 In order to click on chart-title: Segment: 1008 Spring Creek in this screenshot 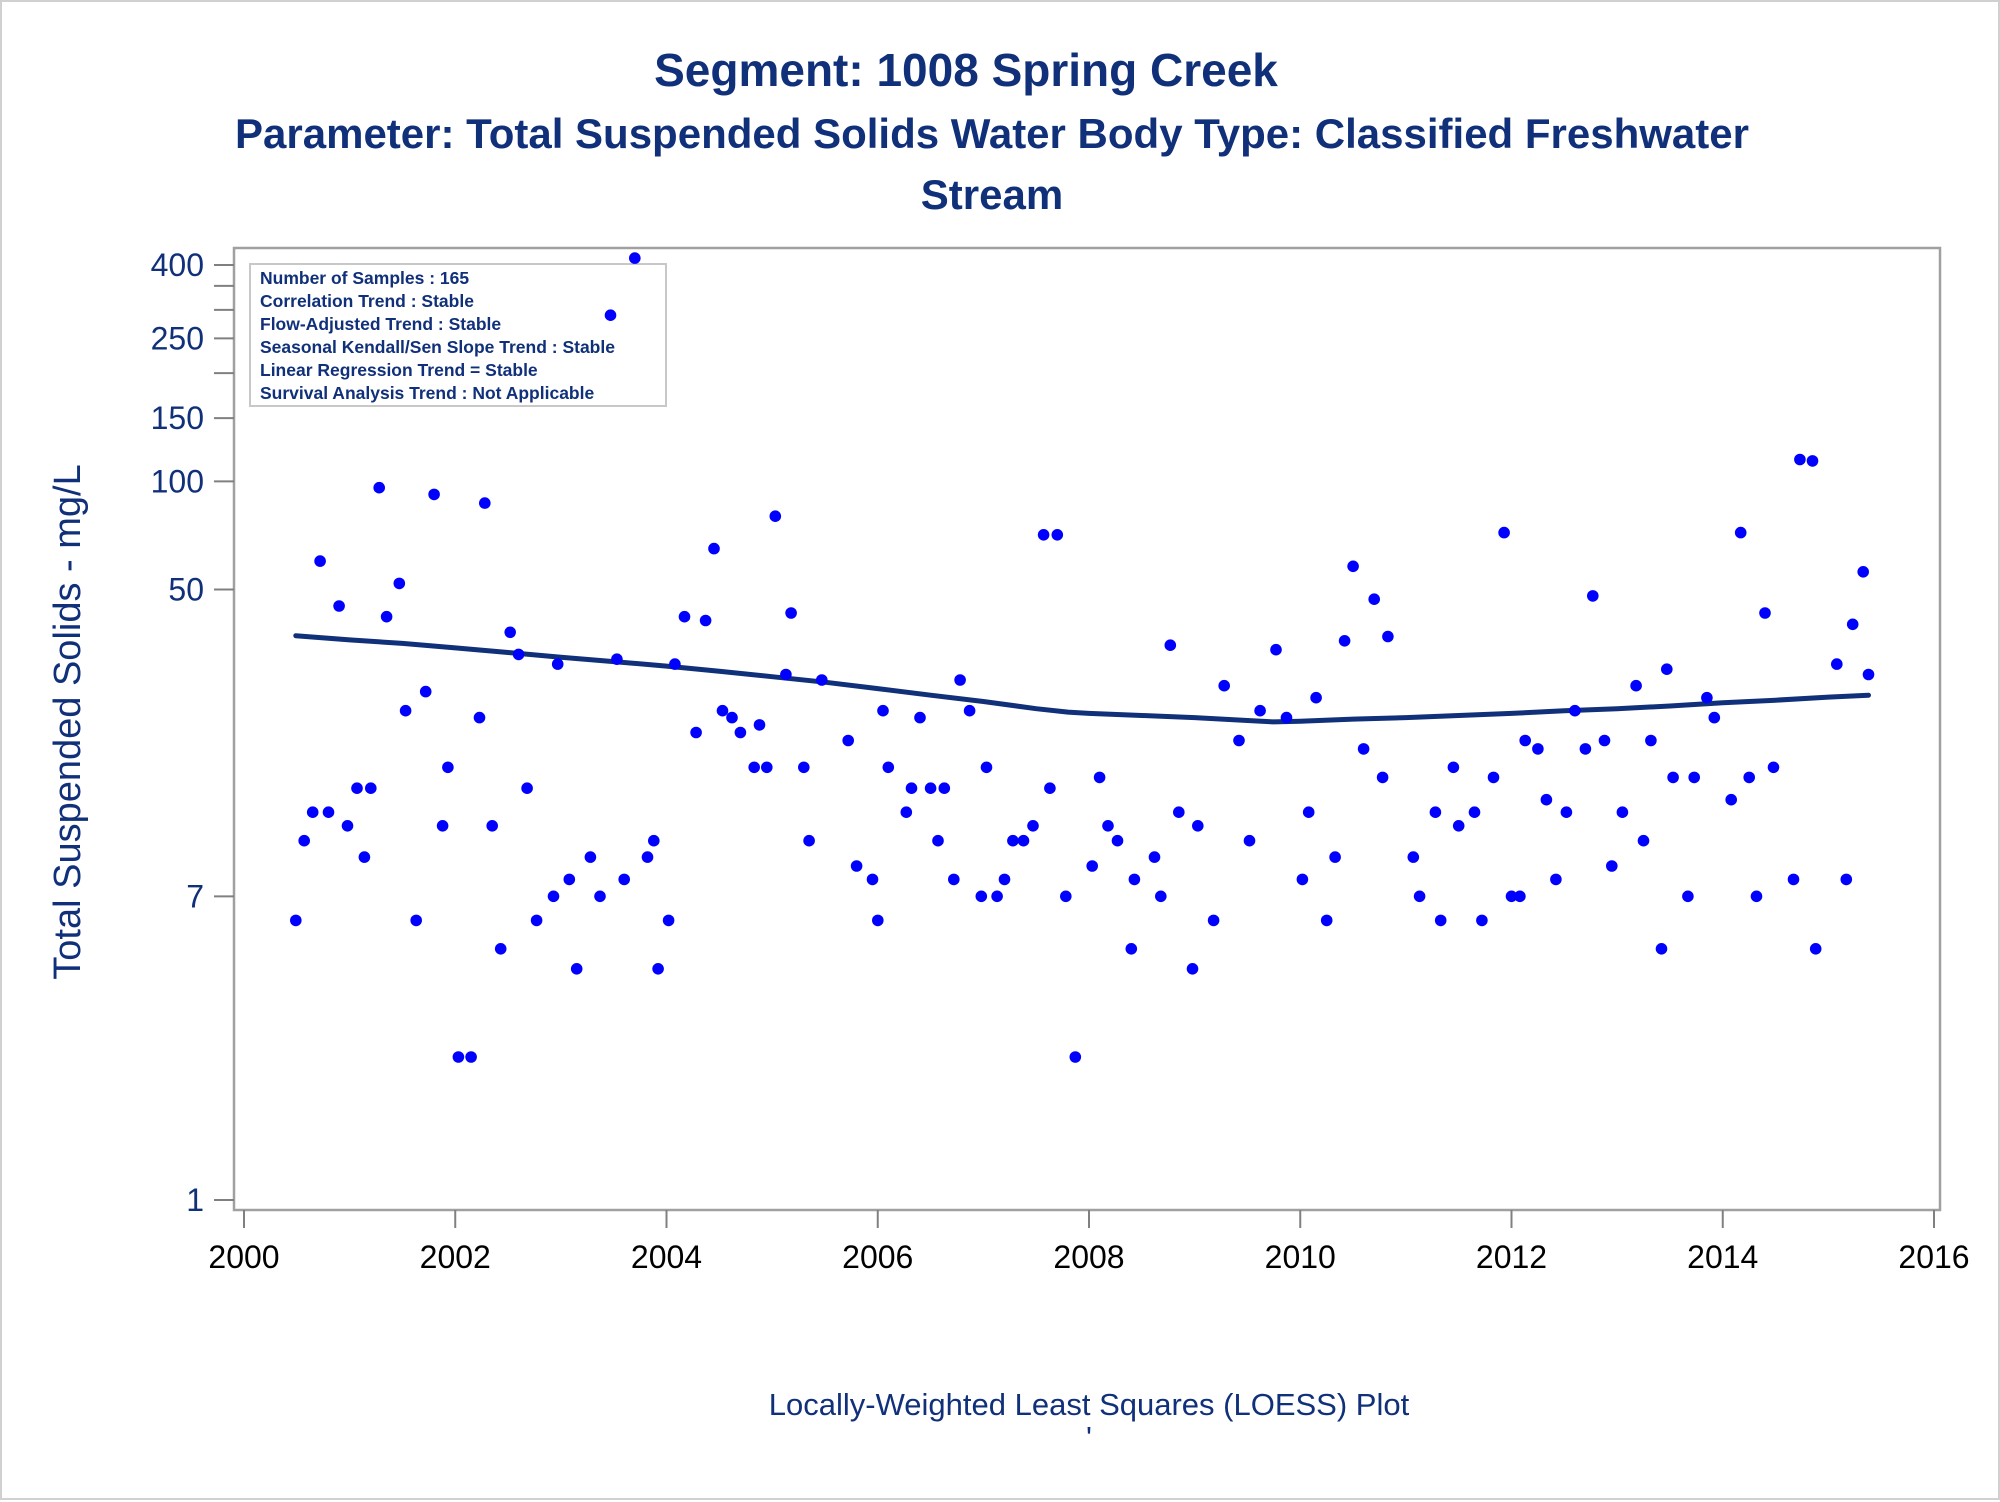, I will do `click(966, 70)`.